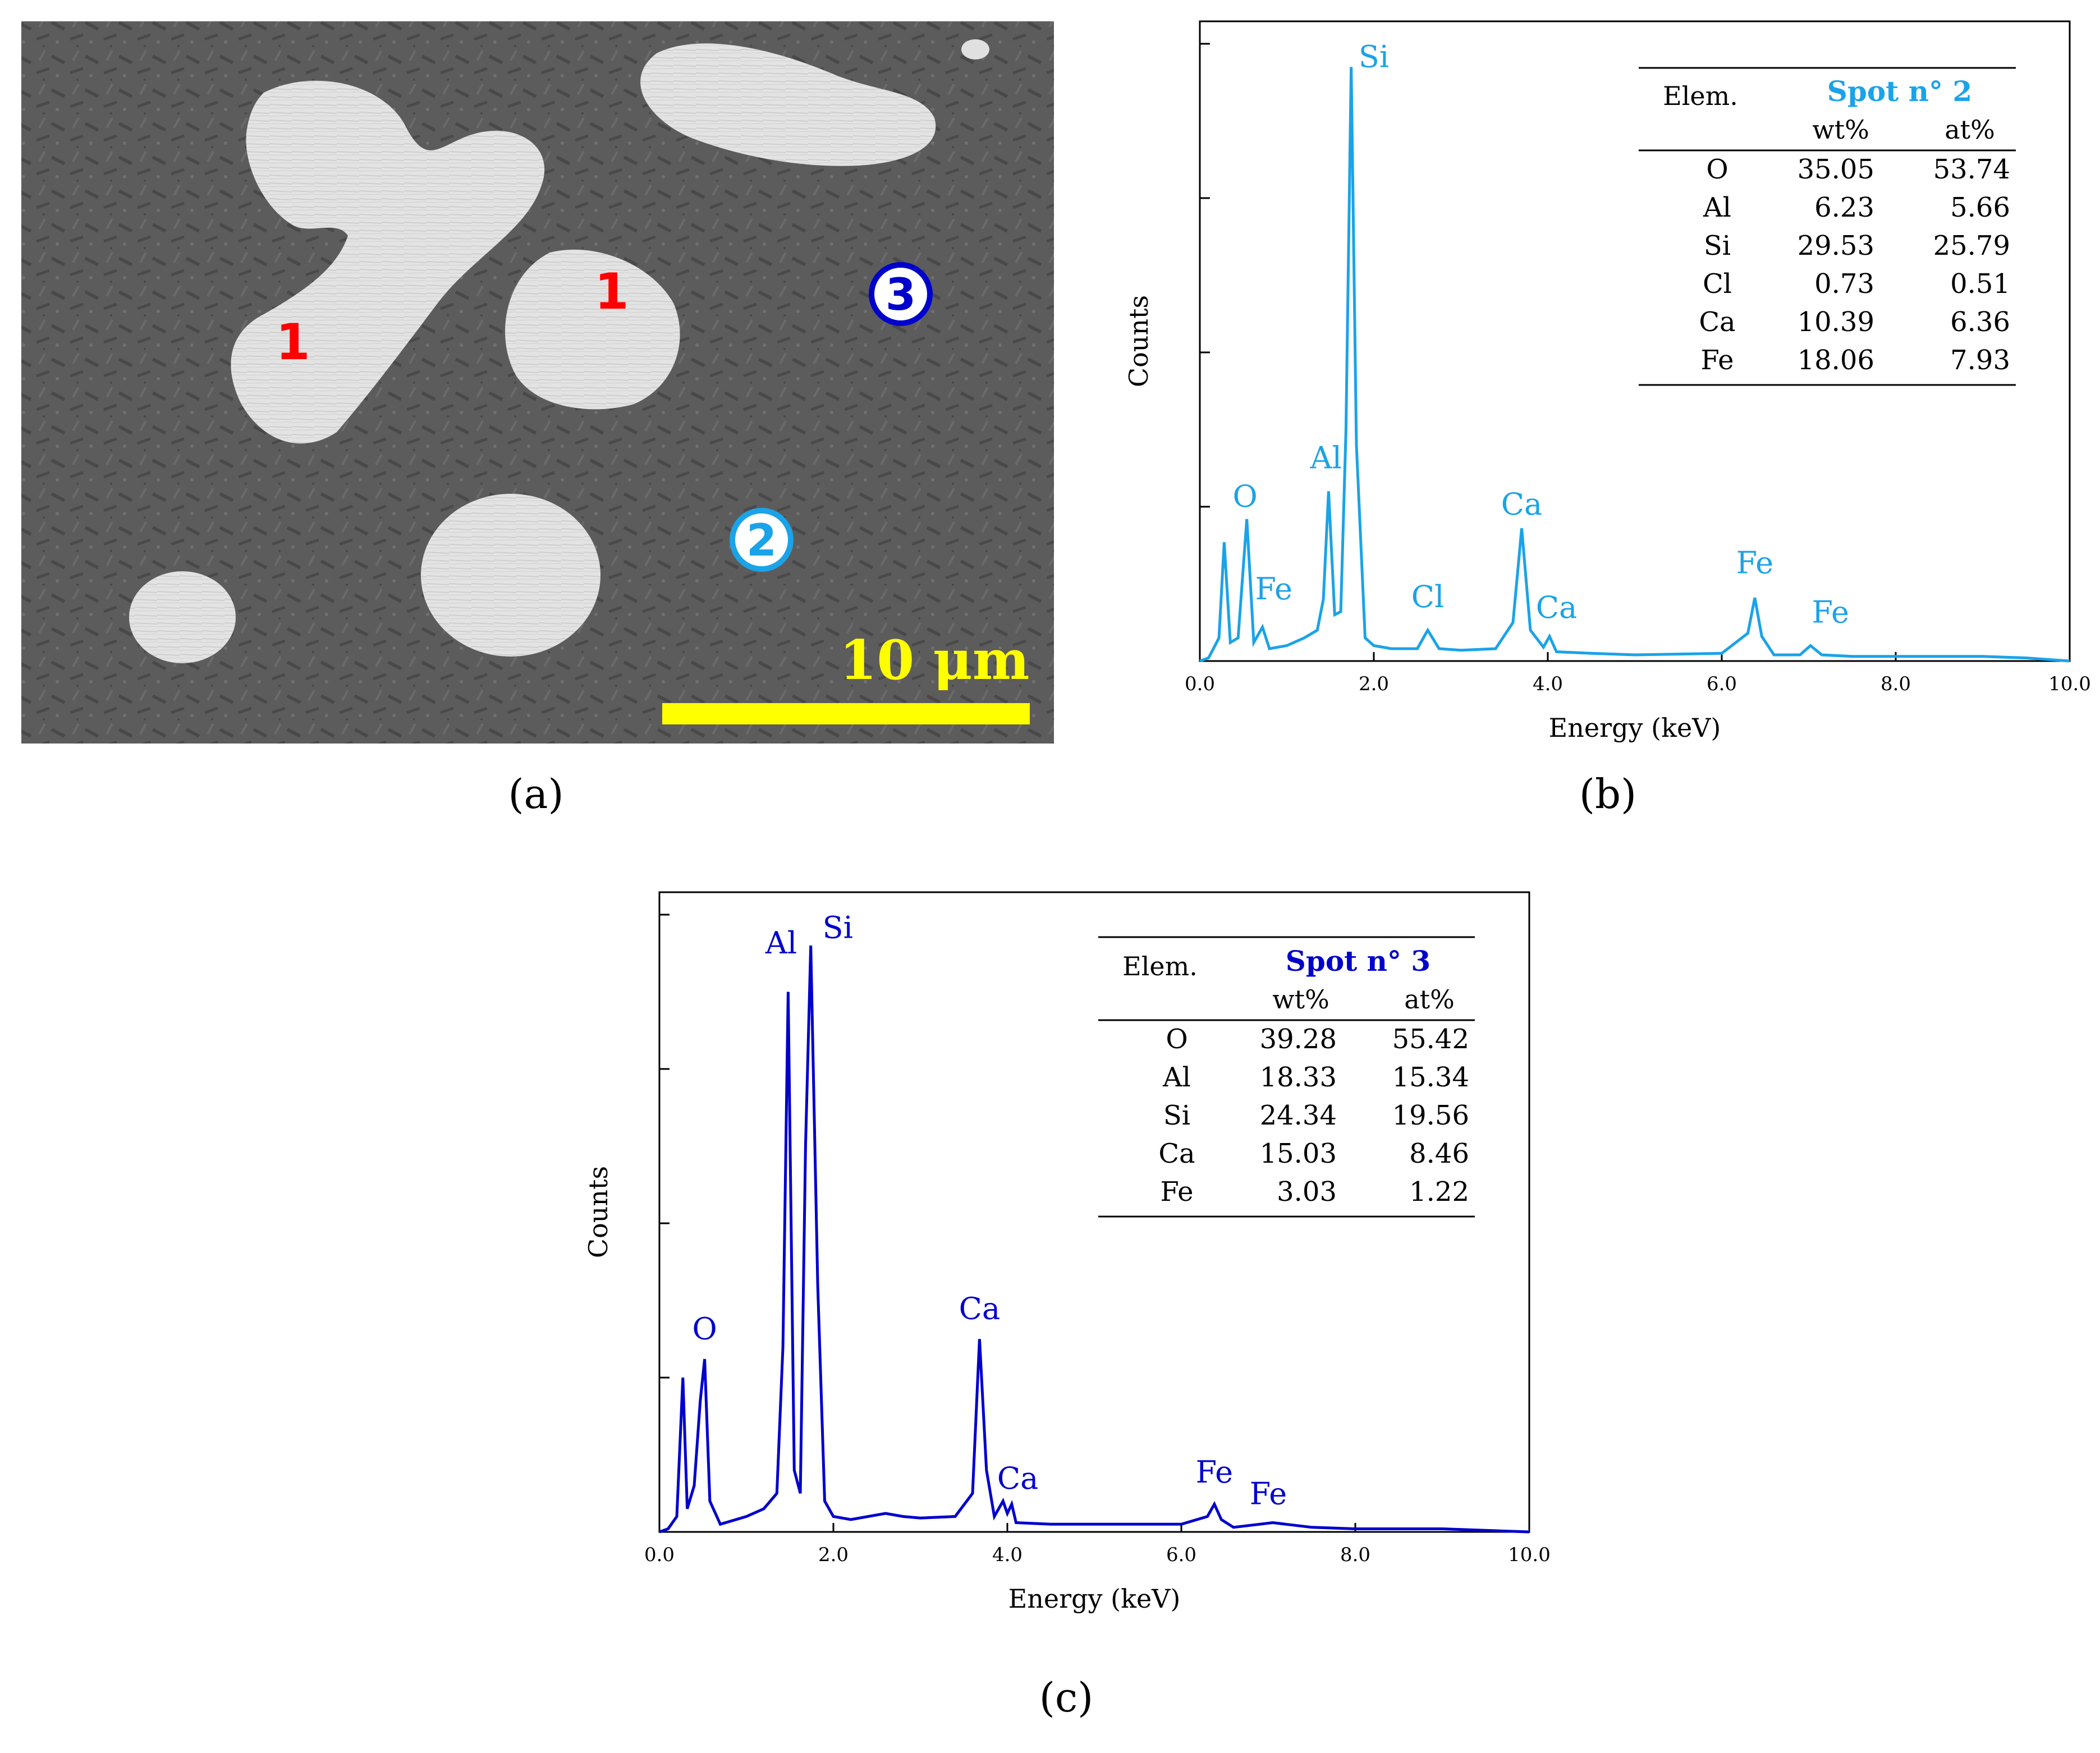  Describe the element at coordinates (1430, 1115) in the screenshot. I see `table-cell-at: 19.56` at that location.